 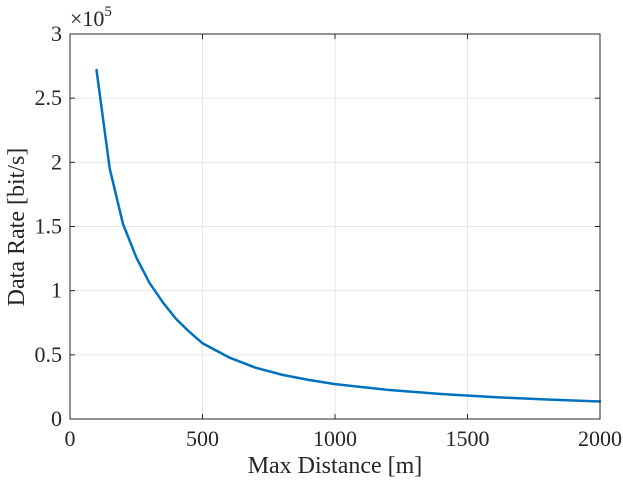 What do you see at coordinates (56, 33) in the screenshot?
I see `y-tick-label: 3` at bounding box center [56, 33].